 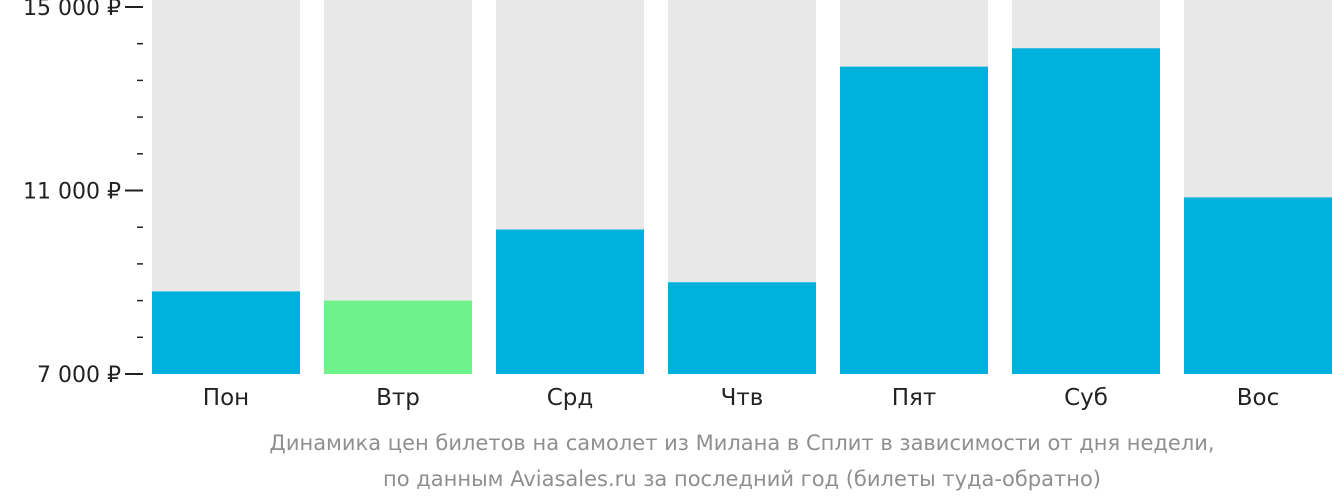 What do you see at coordinates (398, 398) in the screenshot?
I see `x-tick-label: Втр` at bounding box center [398, 398].